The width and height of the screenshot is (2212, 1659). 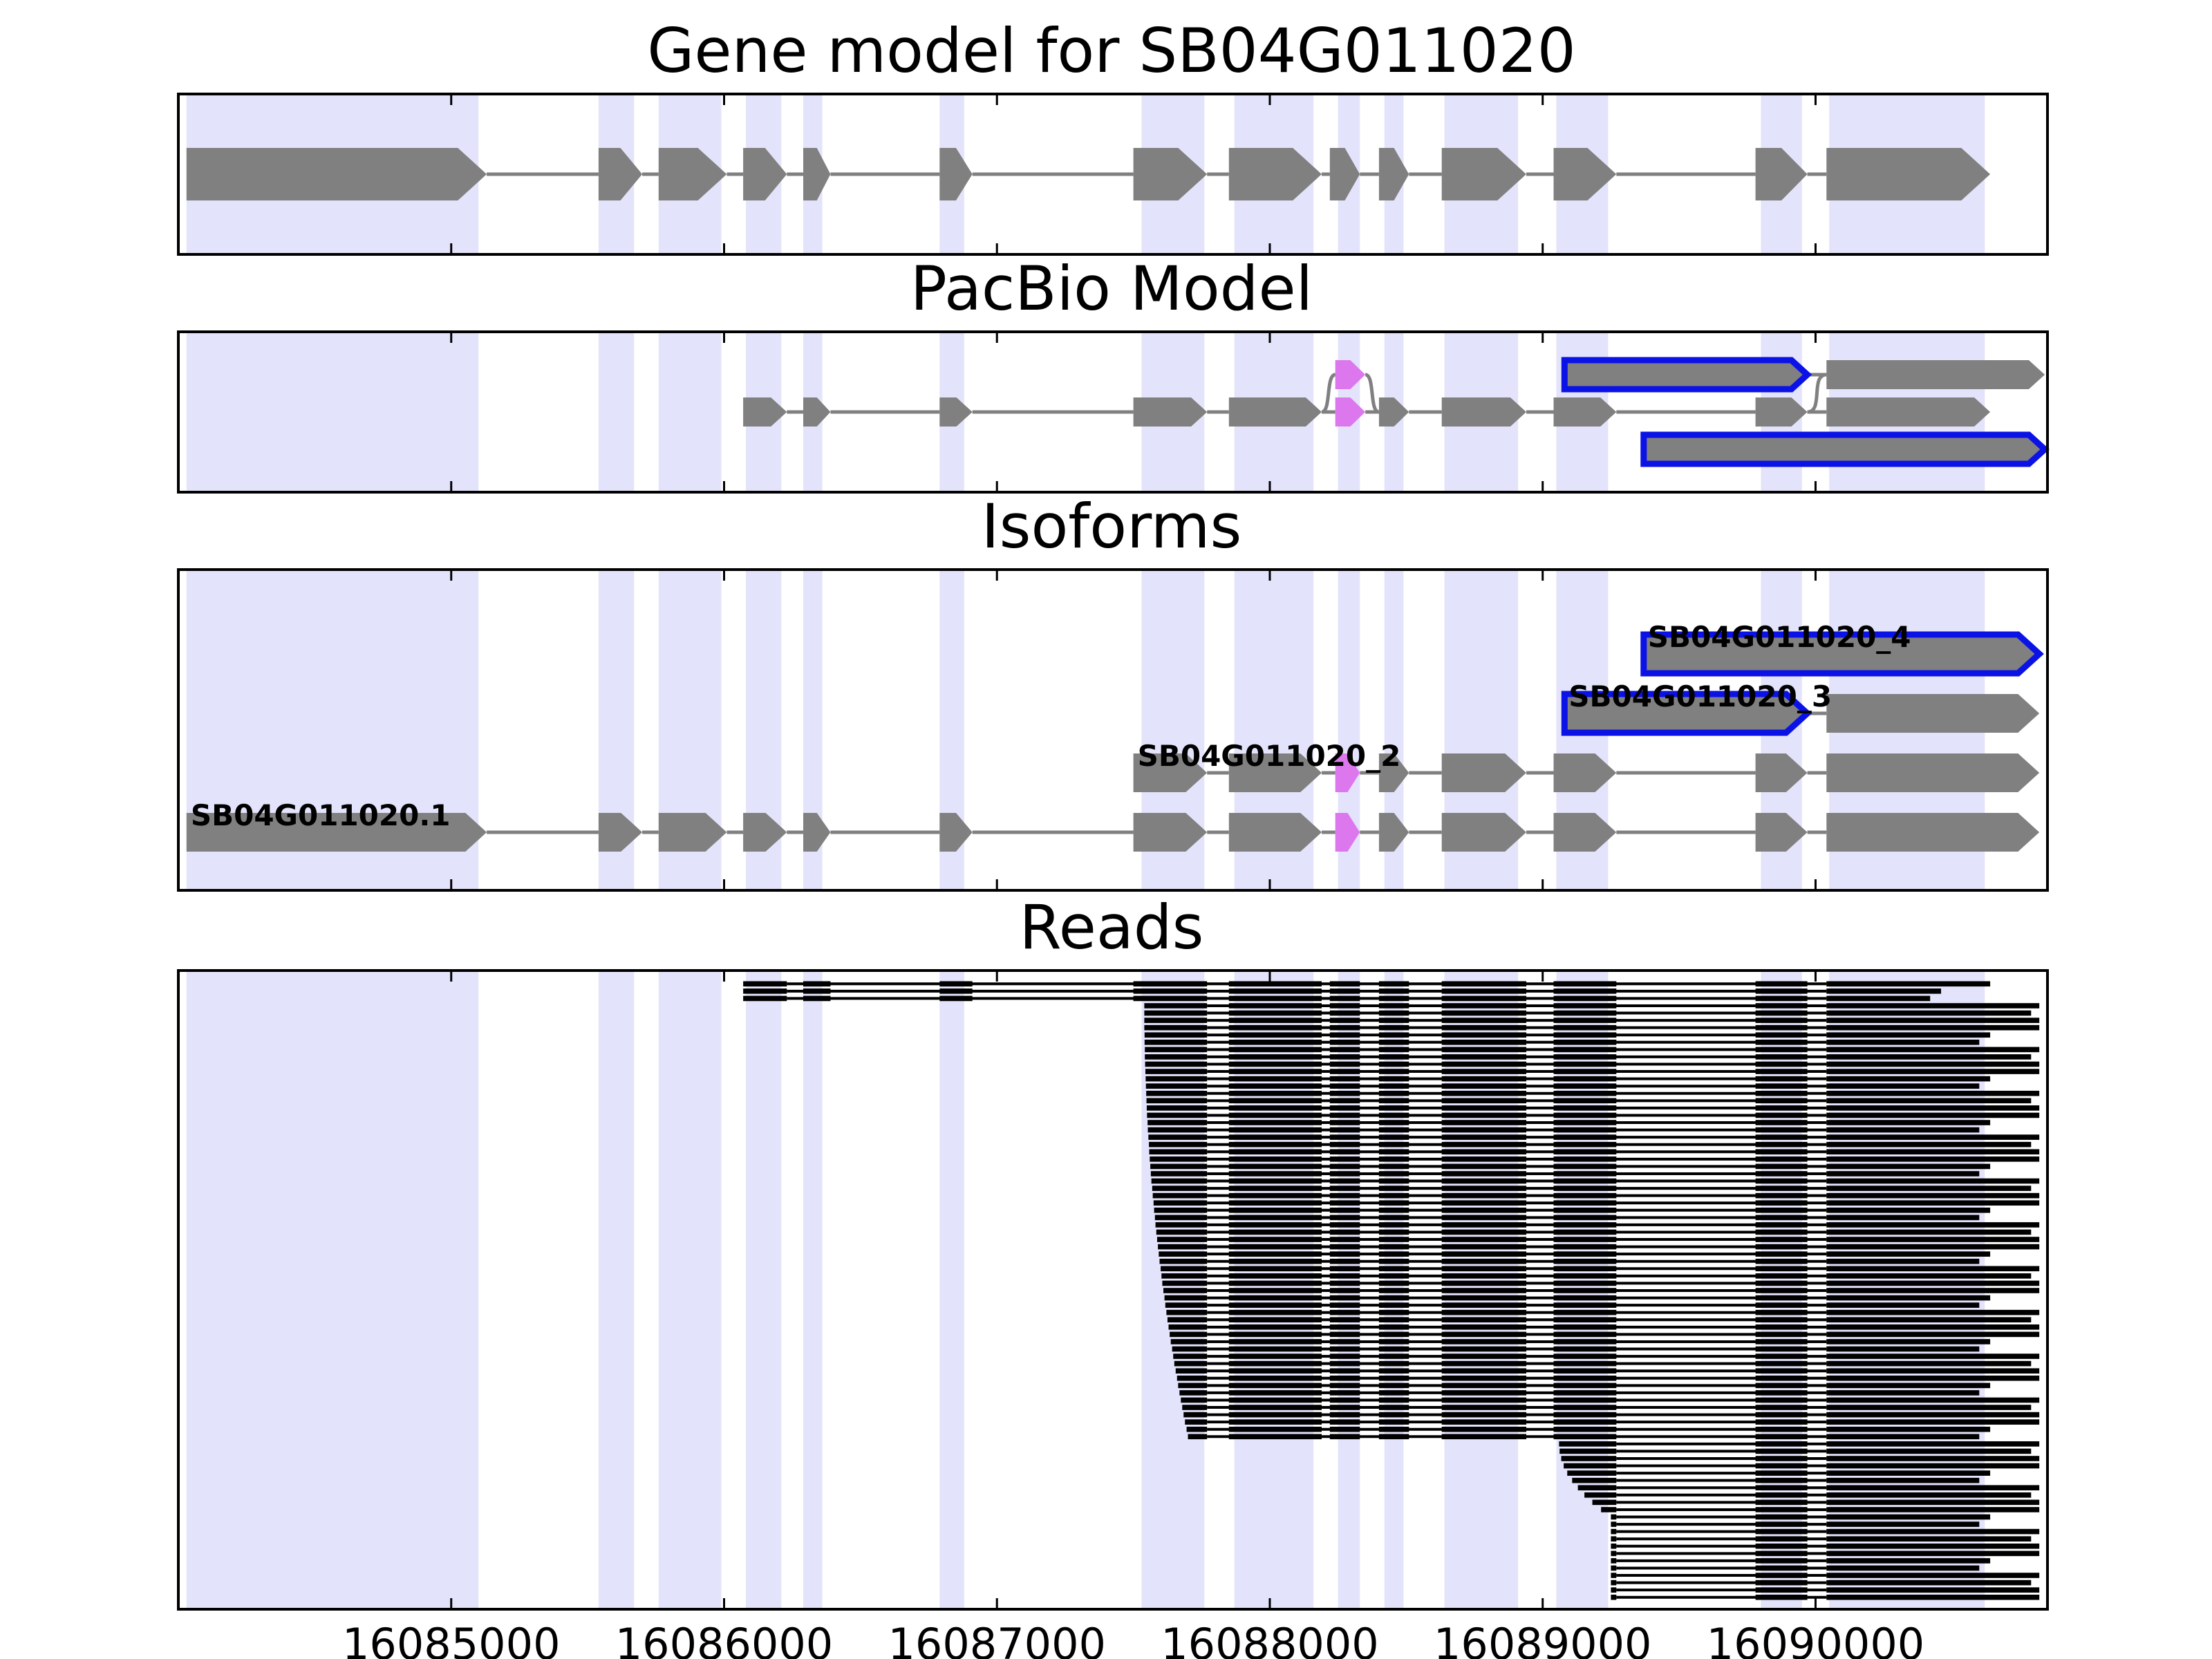 I want to click on isoform-label: SB04G011020.1, so click(x=321, y=815).